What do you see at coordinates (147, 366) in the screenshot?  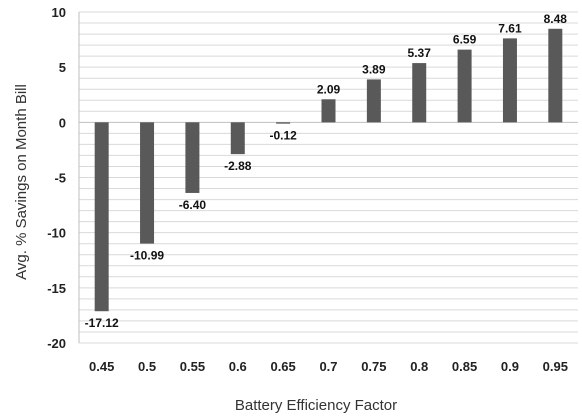 I see `x-tick-label: 0.5` at bounding box center [147, 366].